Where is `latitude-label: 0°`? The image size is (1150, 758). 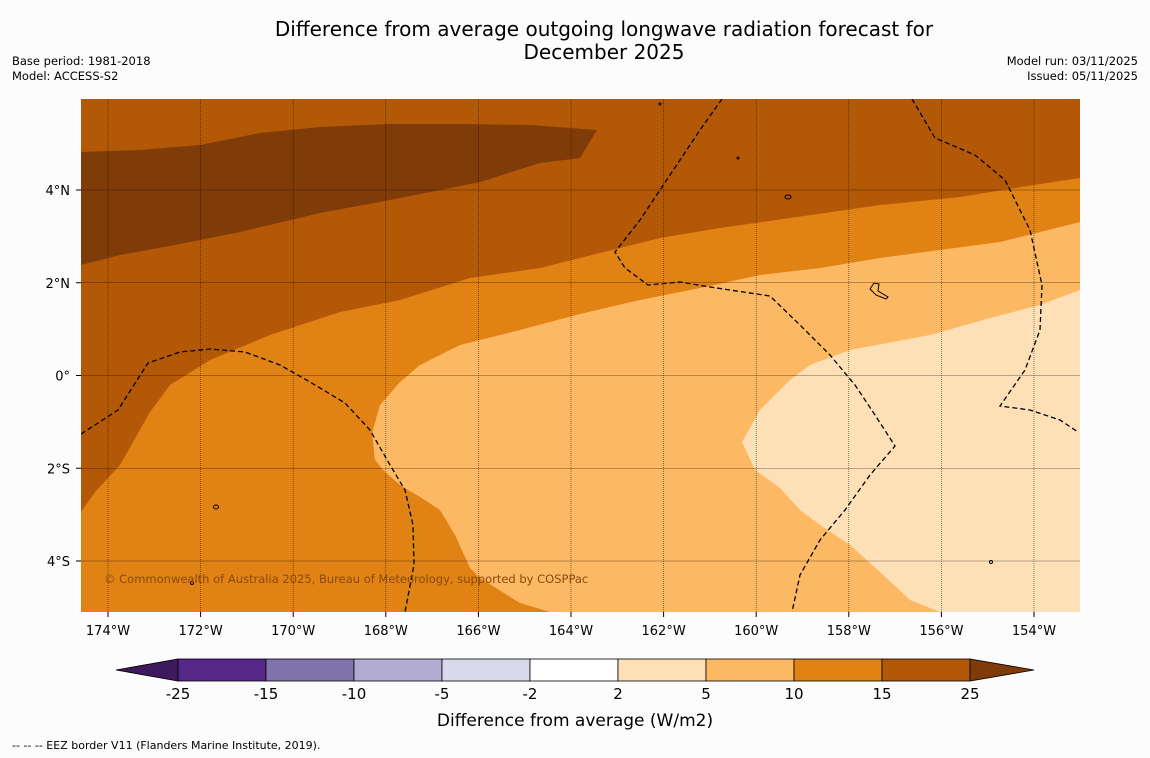
latitude-label: 0° is located at coordinates (62, 377).